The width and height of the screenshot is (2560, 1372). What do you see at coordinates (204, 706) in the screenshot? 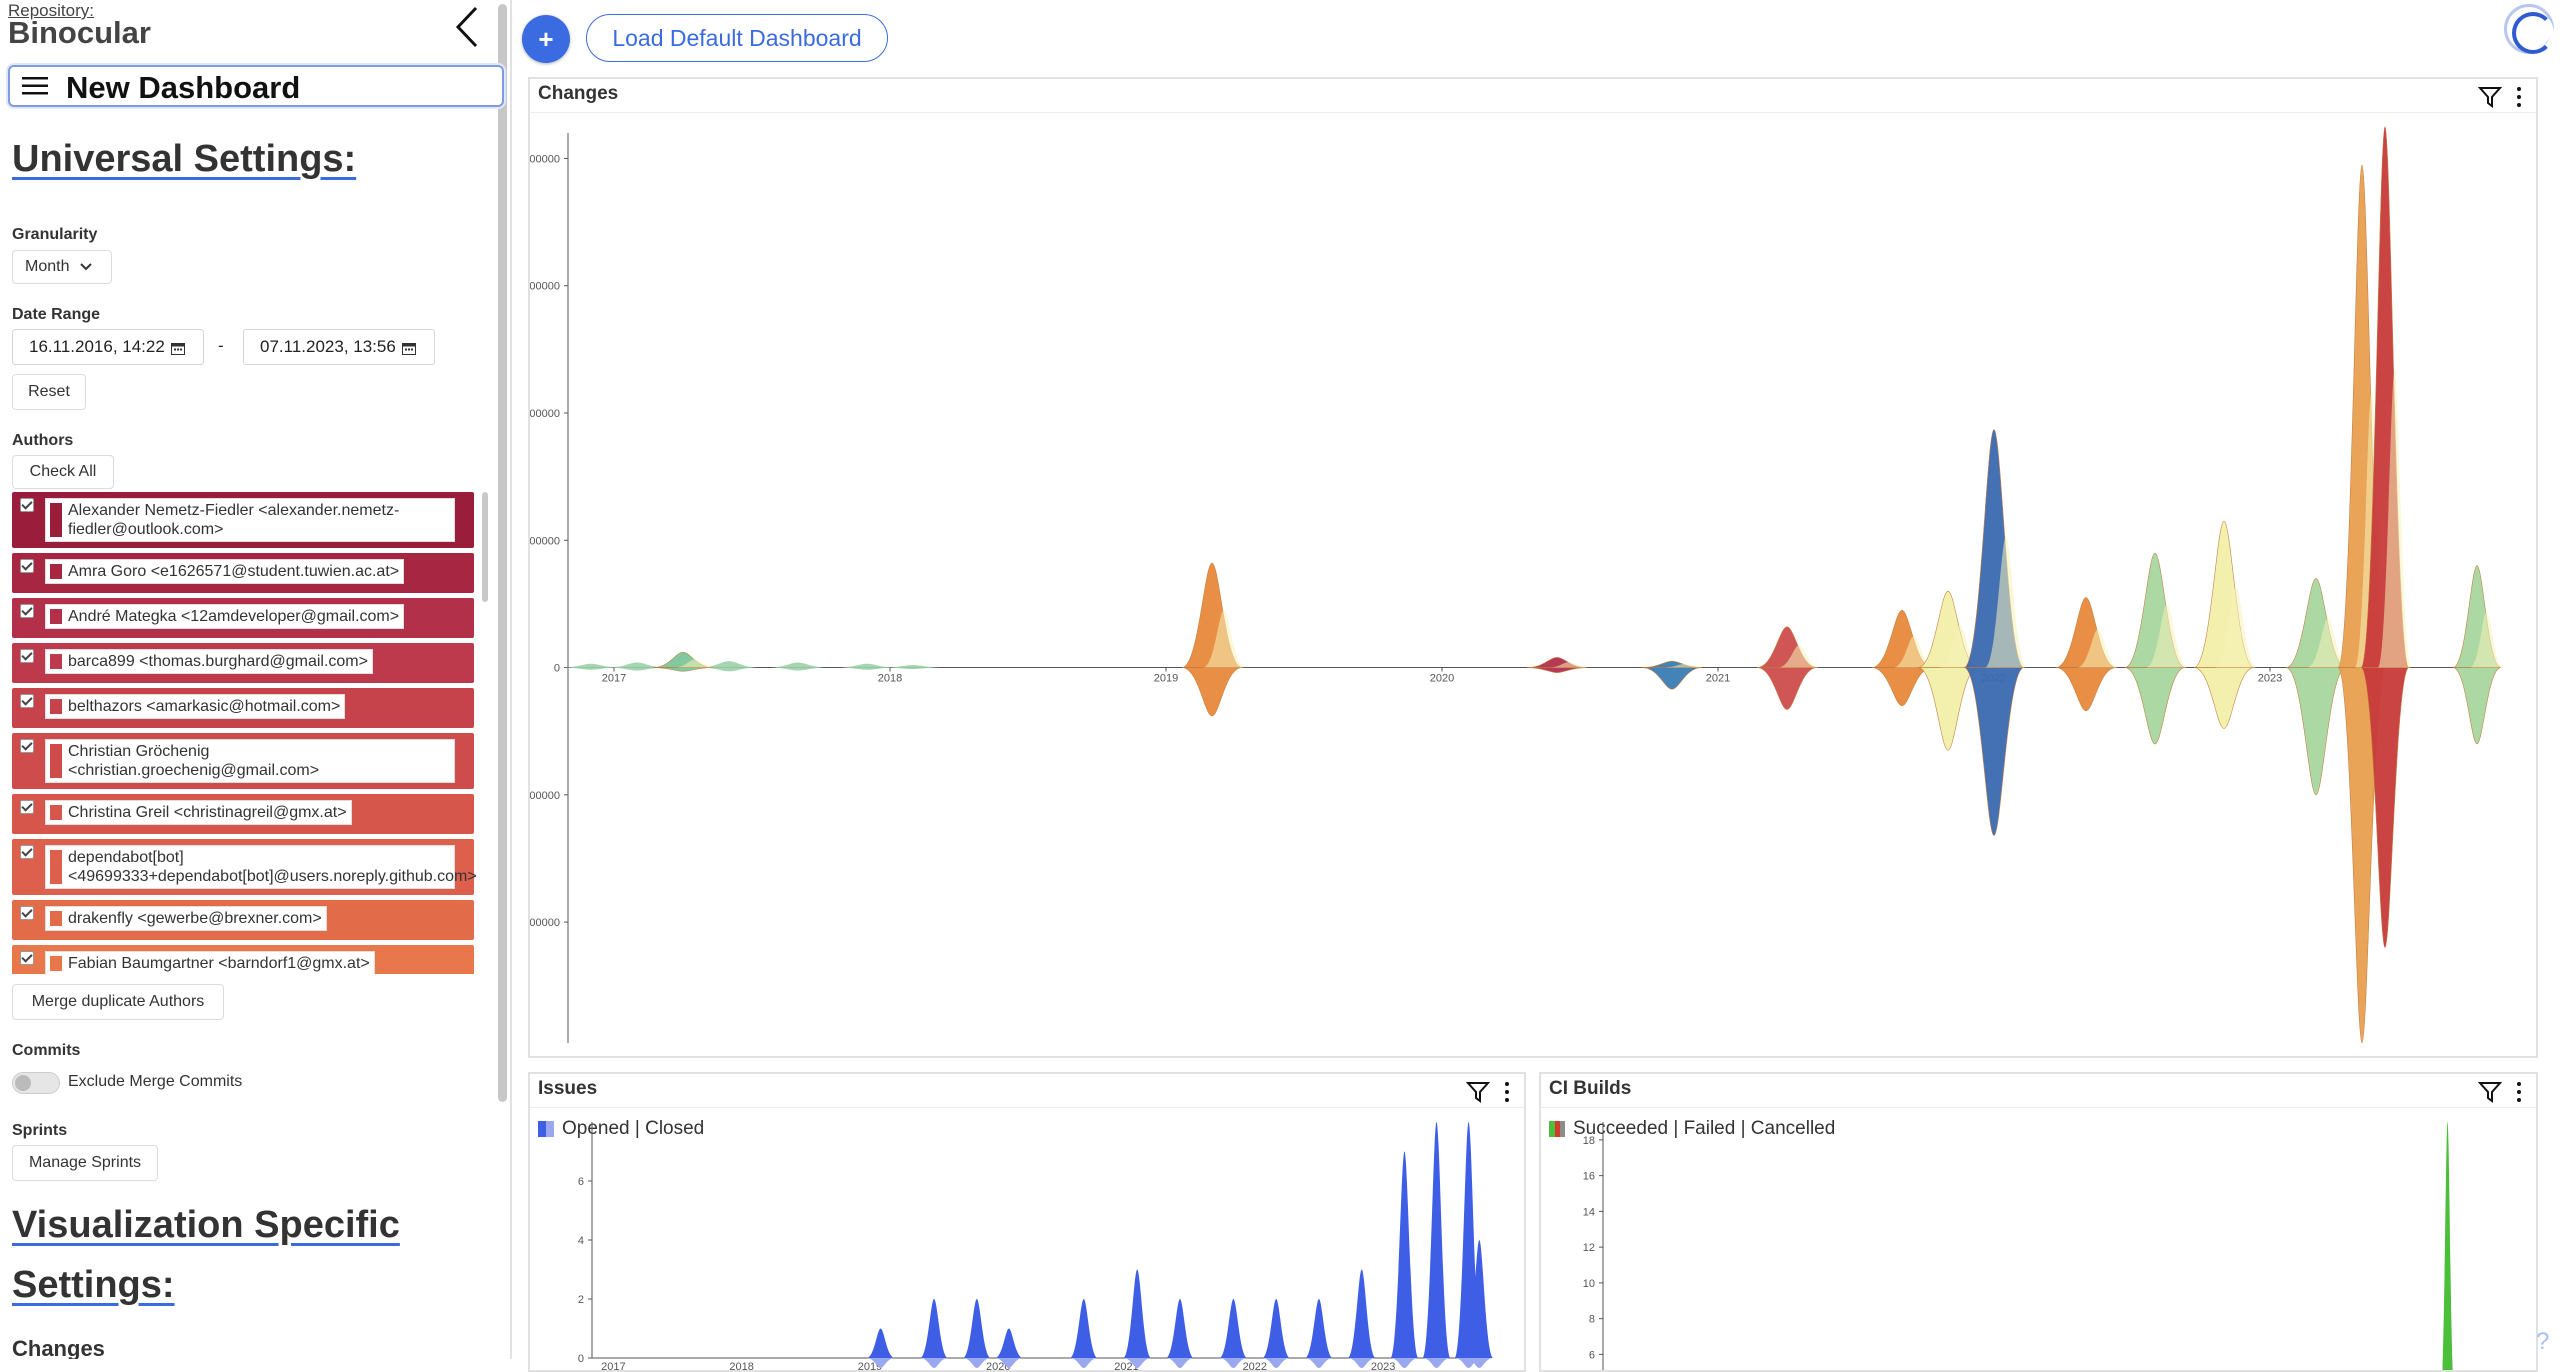
I see `author-name-line: belthazors <amarkasic@hotmail.com>` at bounding box center [204, 706].